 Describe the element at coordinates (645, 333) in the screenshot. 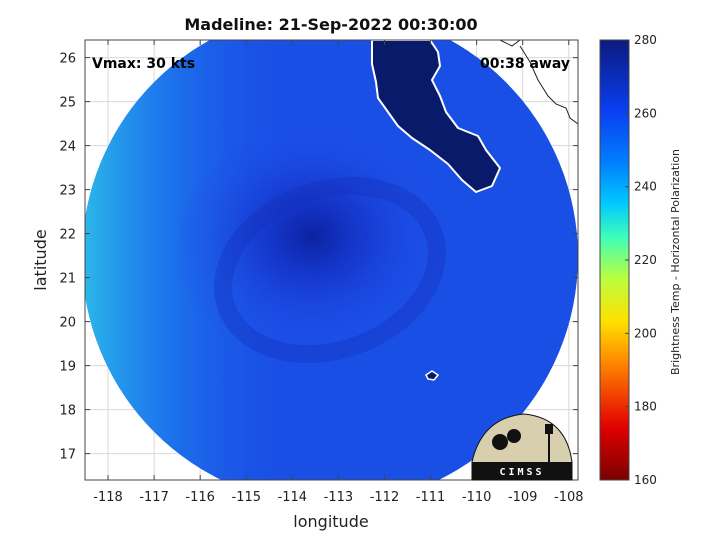

I see `colorbar-tick-label: 200` at that location.